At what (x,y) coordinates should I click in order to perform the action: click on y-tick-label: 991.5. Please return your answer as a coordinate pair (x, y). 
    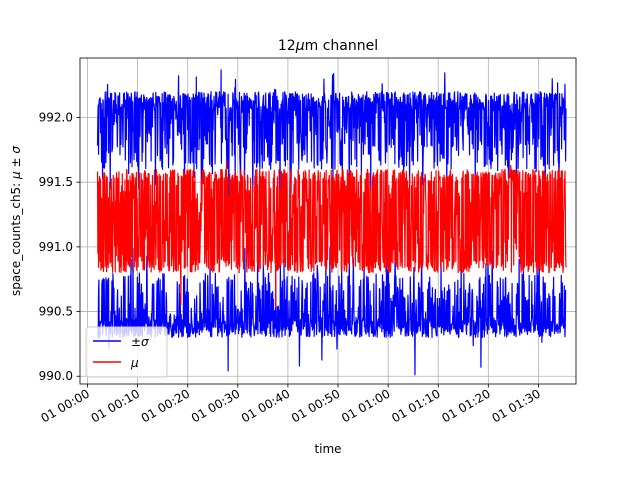
    Looking at the image, I should click on (56, 182).